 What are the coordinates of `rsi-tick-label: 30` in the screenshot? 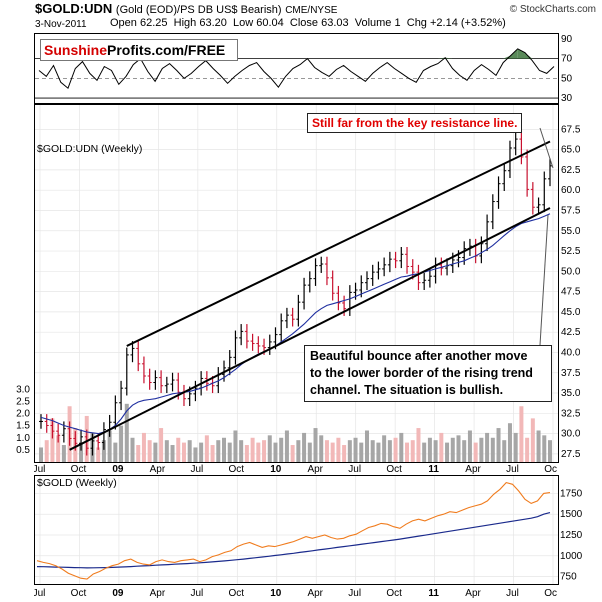 It's located at (567, 98).